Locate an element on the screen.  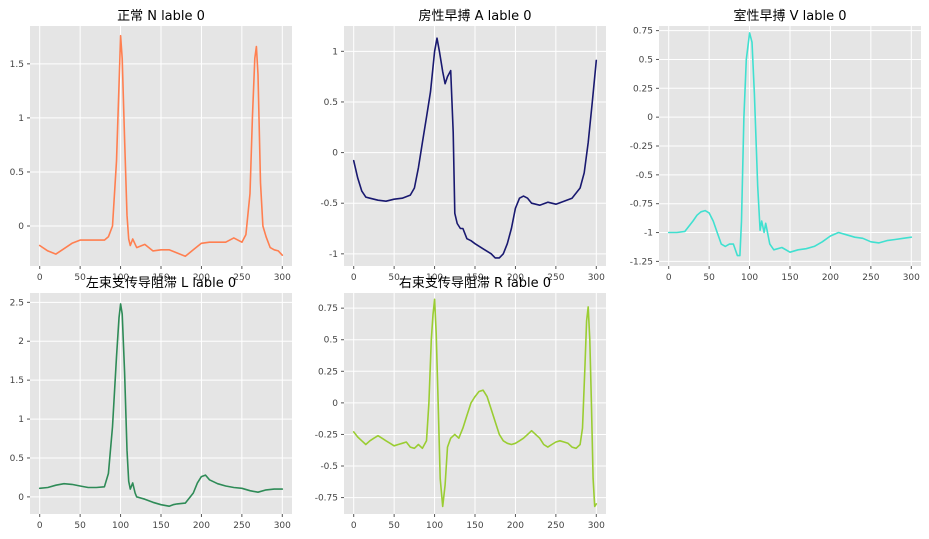
chart-title: 房性早搏 A lable 0 is located at coordinates (474, 16).